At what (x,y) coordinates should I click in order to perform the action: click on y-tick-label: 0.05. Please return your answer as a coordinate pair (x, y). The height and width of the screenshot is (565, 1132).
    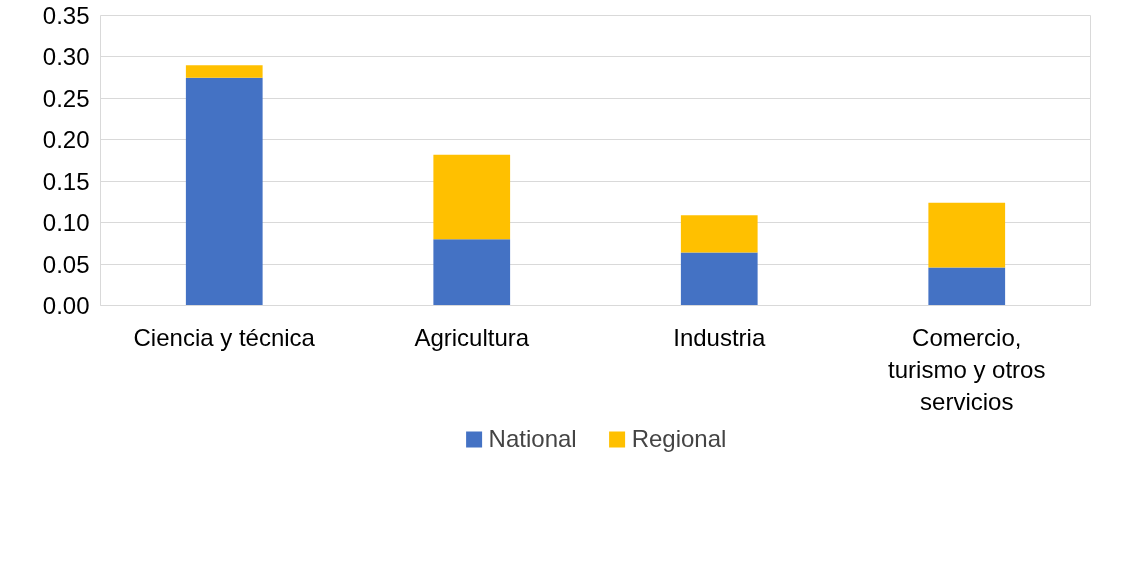
    Looking at the image, I should click on (66, 264).